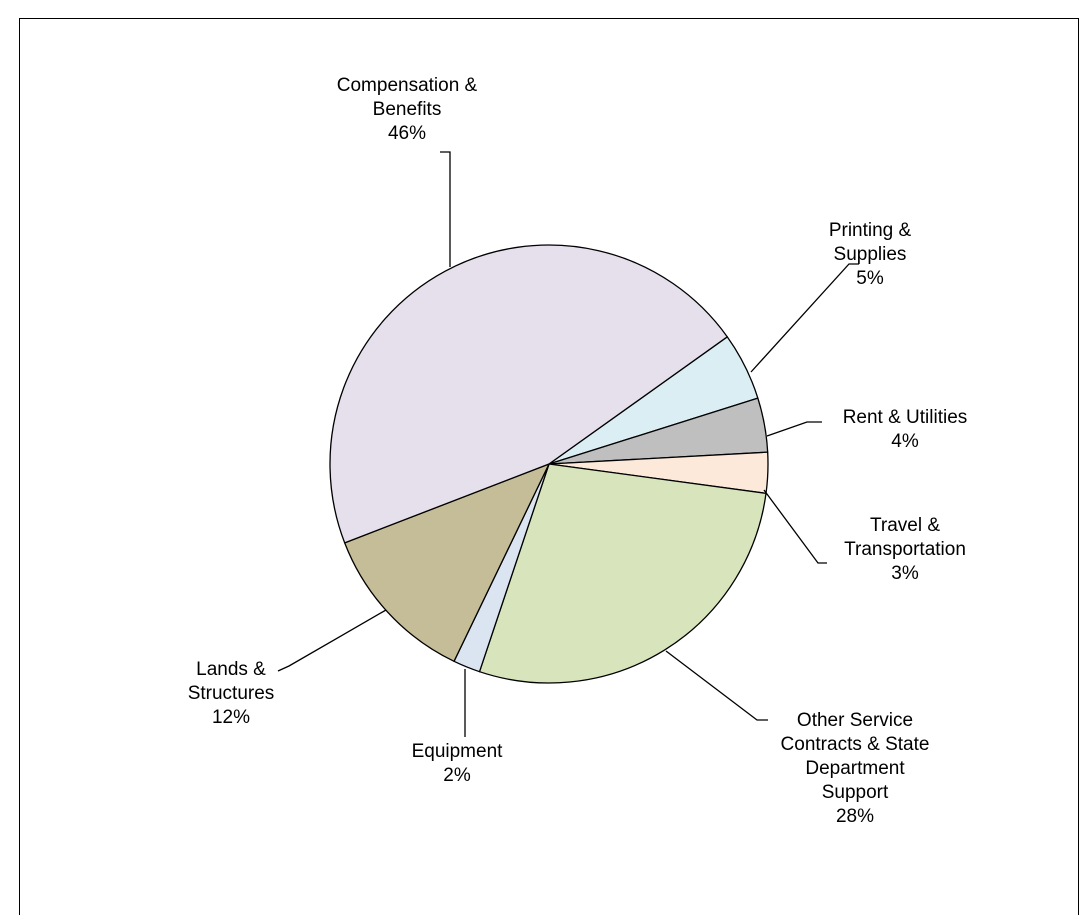 The image size is (1086, 917). What do you see at coordinates (716, 685) in the screenshot?
I see `leader-line-other-service-contracts-state-department-support` at bounding box center [716, 685].